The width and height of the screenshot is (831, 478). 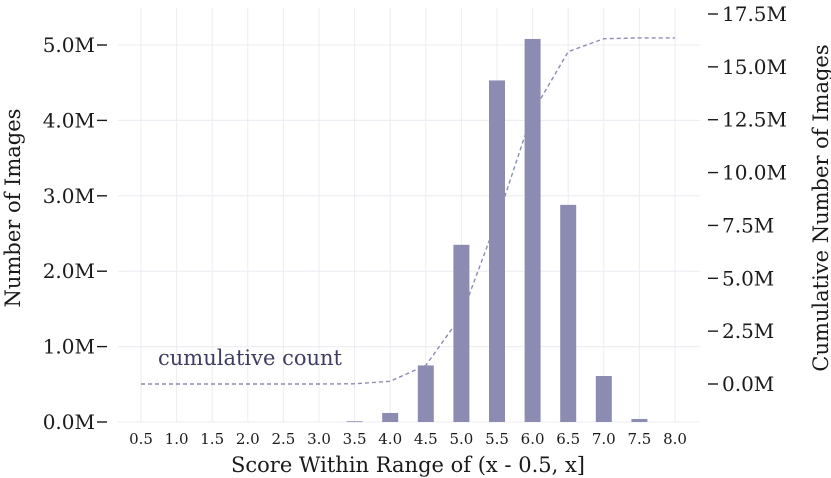 What do you see at coordinates (355, 439) in the screenshot?
I see `x-tick-label: 3.5` at bounding box center [355, 439].